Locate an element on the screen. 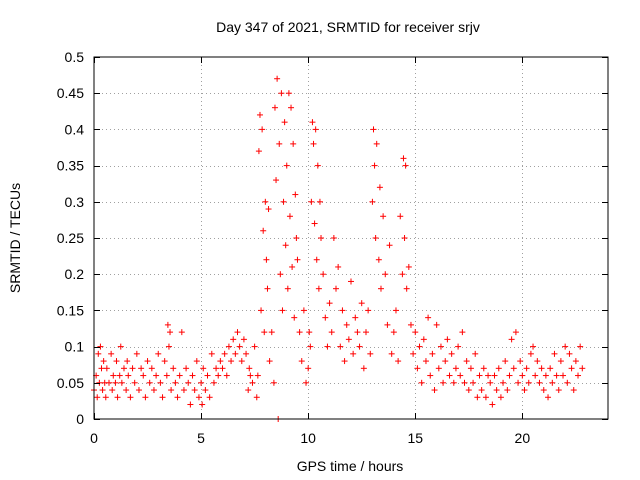 This screenshot has height=480, width=640. x-tick-label: 0 is located at coordinates (94, 438).